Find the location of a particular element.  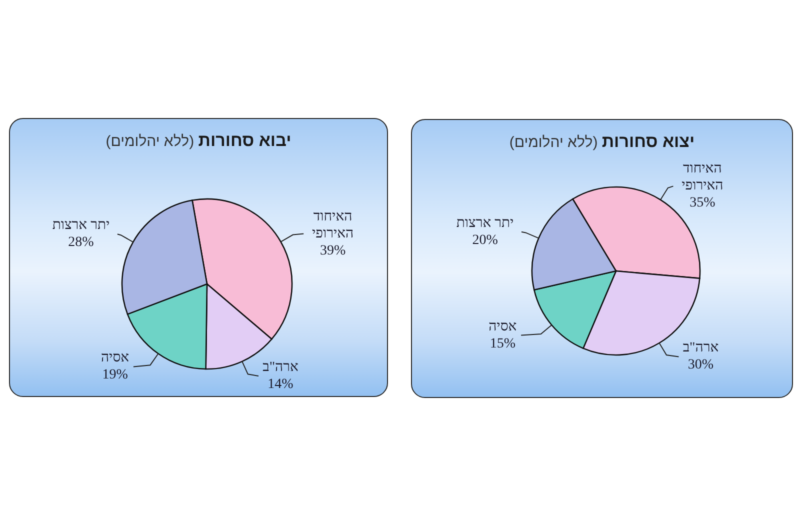

chart-title: יצוא סחורות is located at coordinates (648, 141).